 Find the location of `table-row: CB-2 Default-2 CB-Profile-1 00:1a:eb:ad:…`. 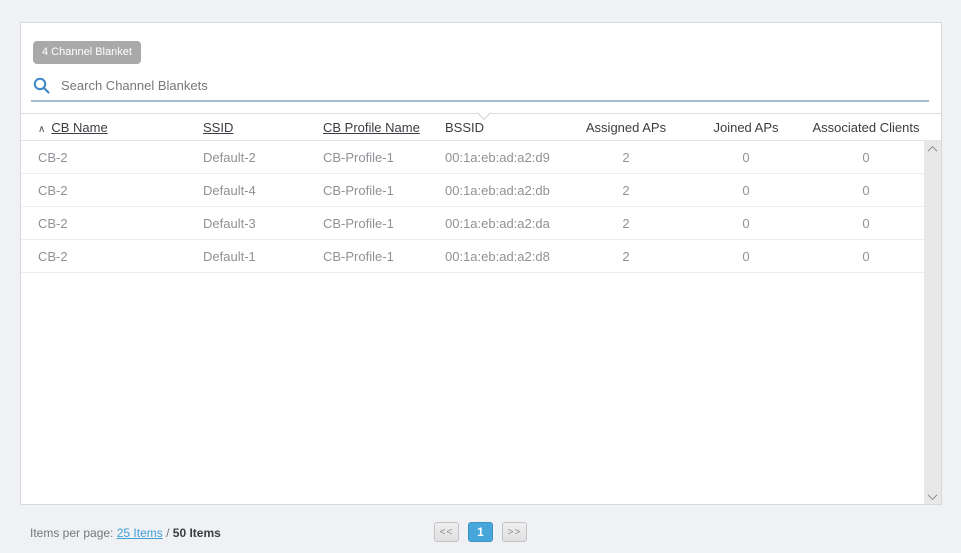

table-row: CB-2 Default-2 CB-Profile-1 00:1a:eb:ad:… is located at coordinates (473, 157).